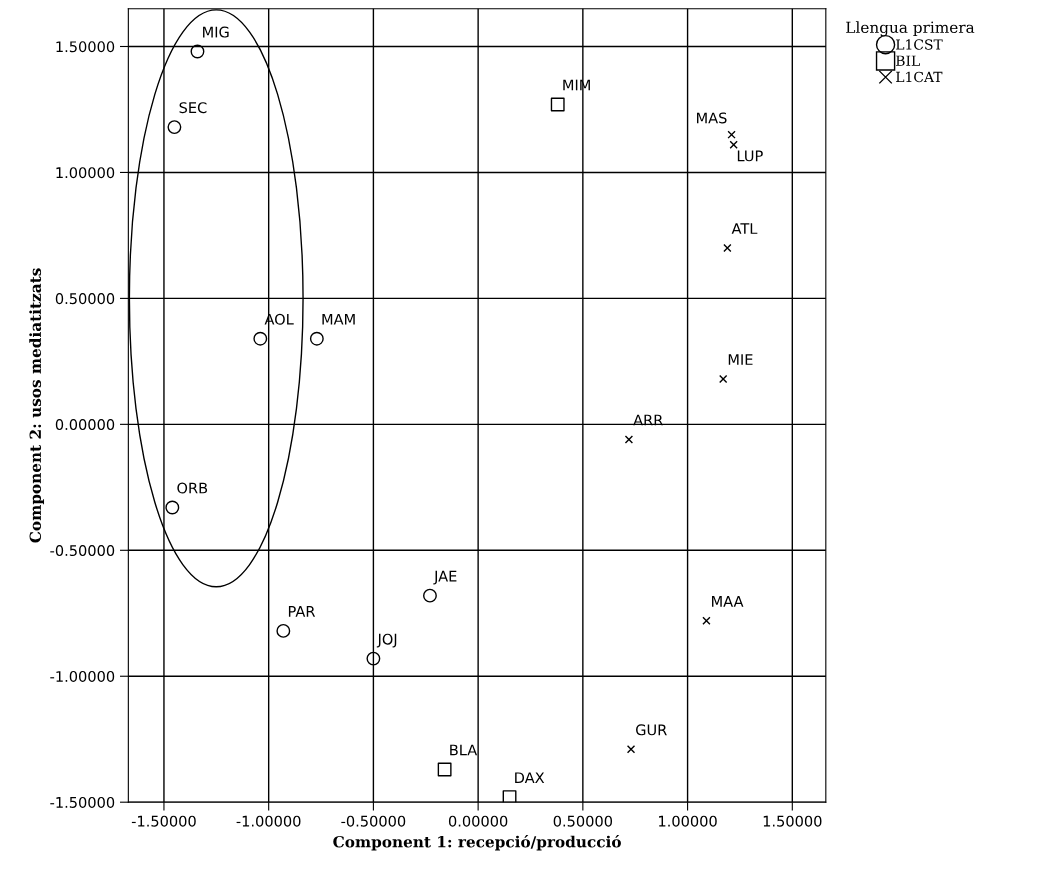 The height and width of the screenshot is (871, 1052). Describe the element at coordinates (583, 821) in the screenshot. I see `x-tick-label: 0.50000` at that location.